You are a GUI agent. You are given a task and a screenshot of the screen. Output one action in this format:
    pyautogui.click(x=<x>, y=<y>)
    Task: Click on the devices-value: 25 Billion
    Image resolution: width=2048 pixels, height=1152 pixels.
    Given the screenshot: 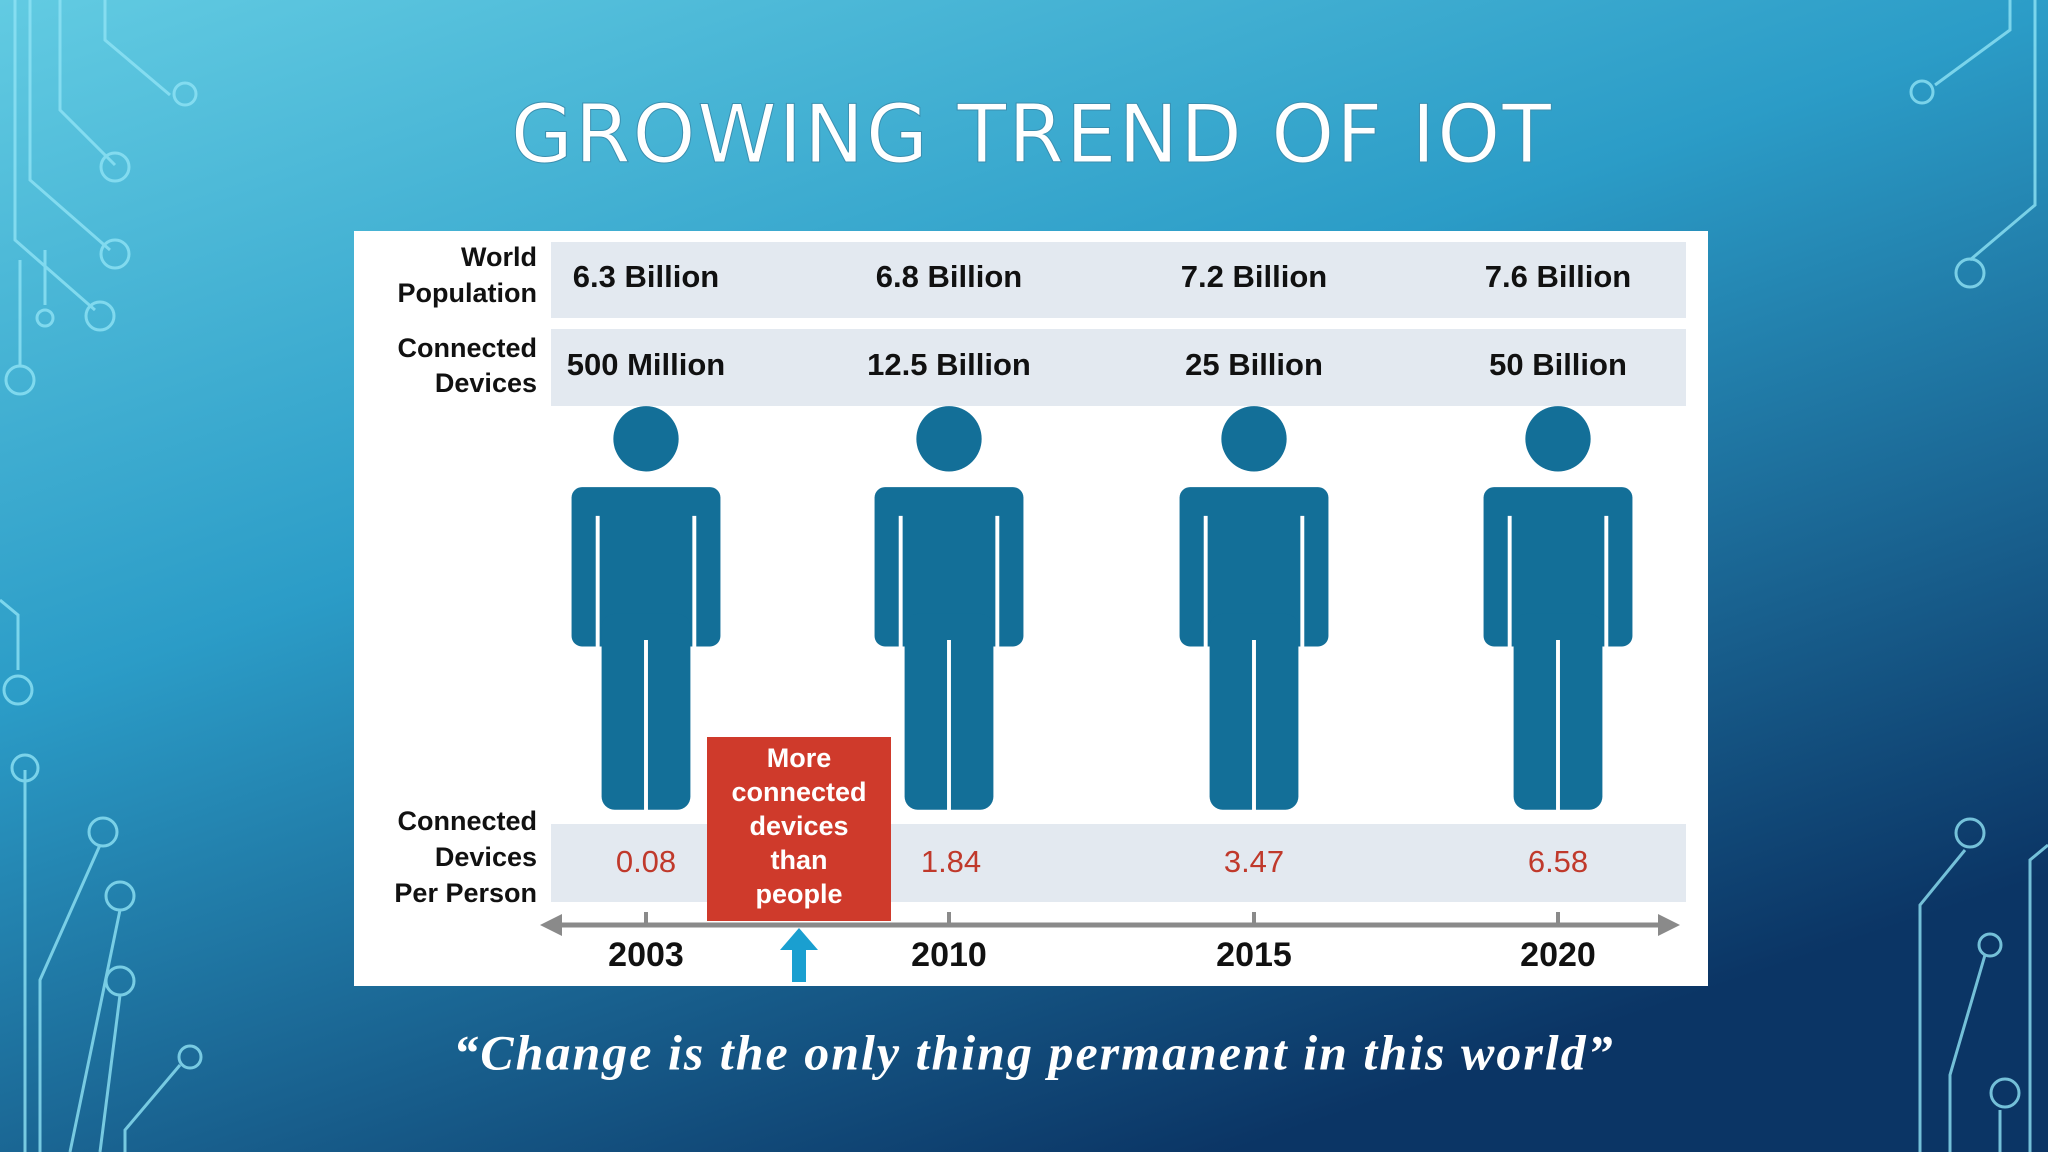 What is the action you would take?
    pyautogui.click(x=1254, y=364)
    